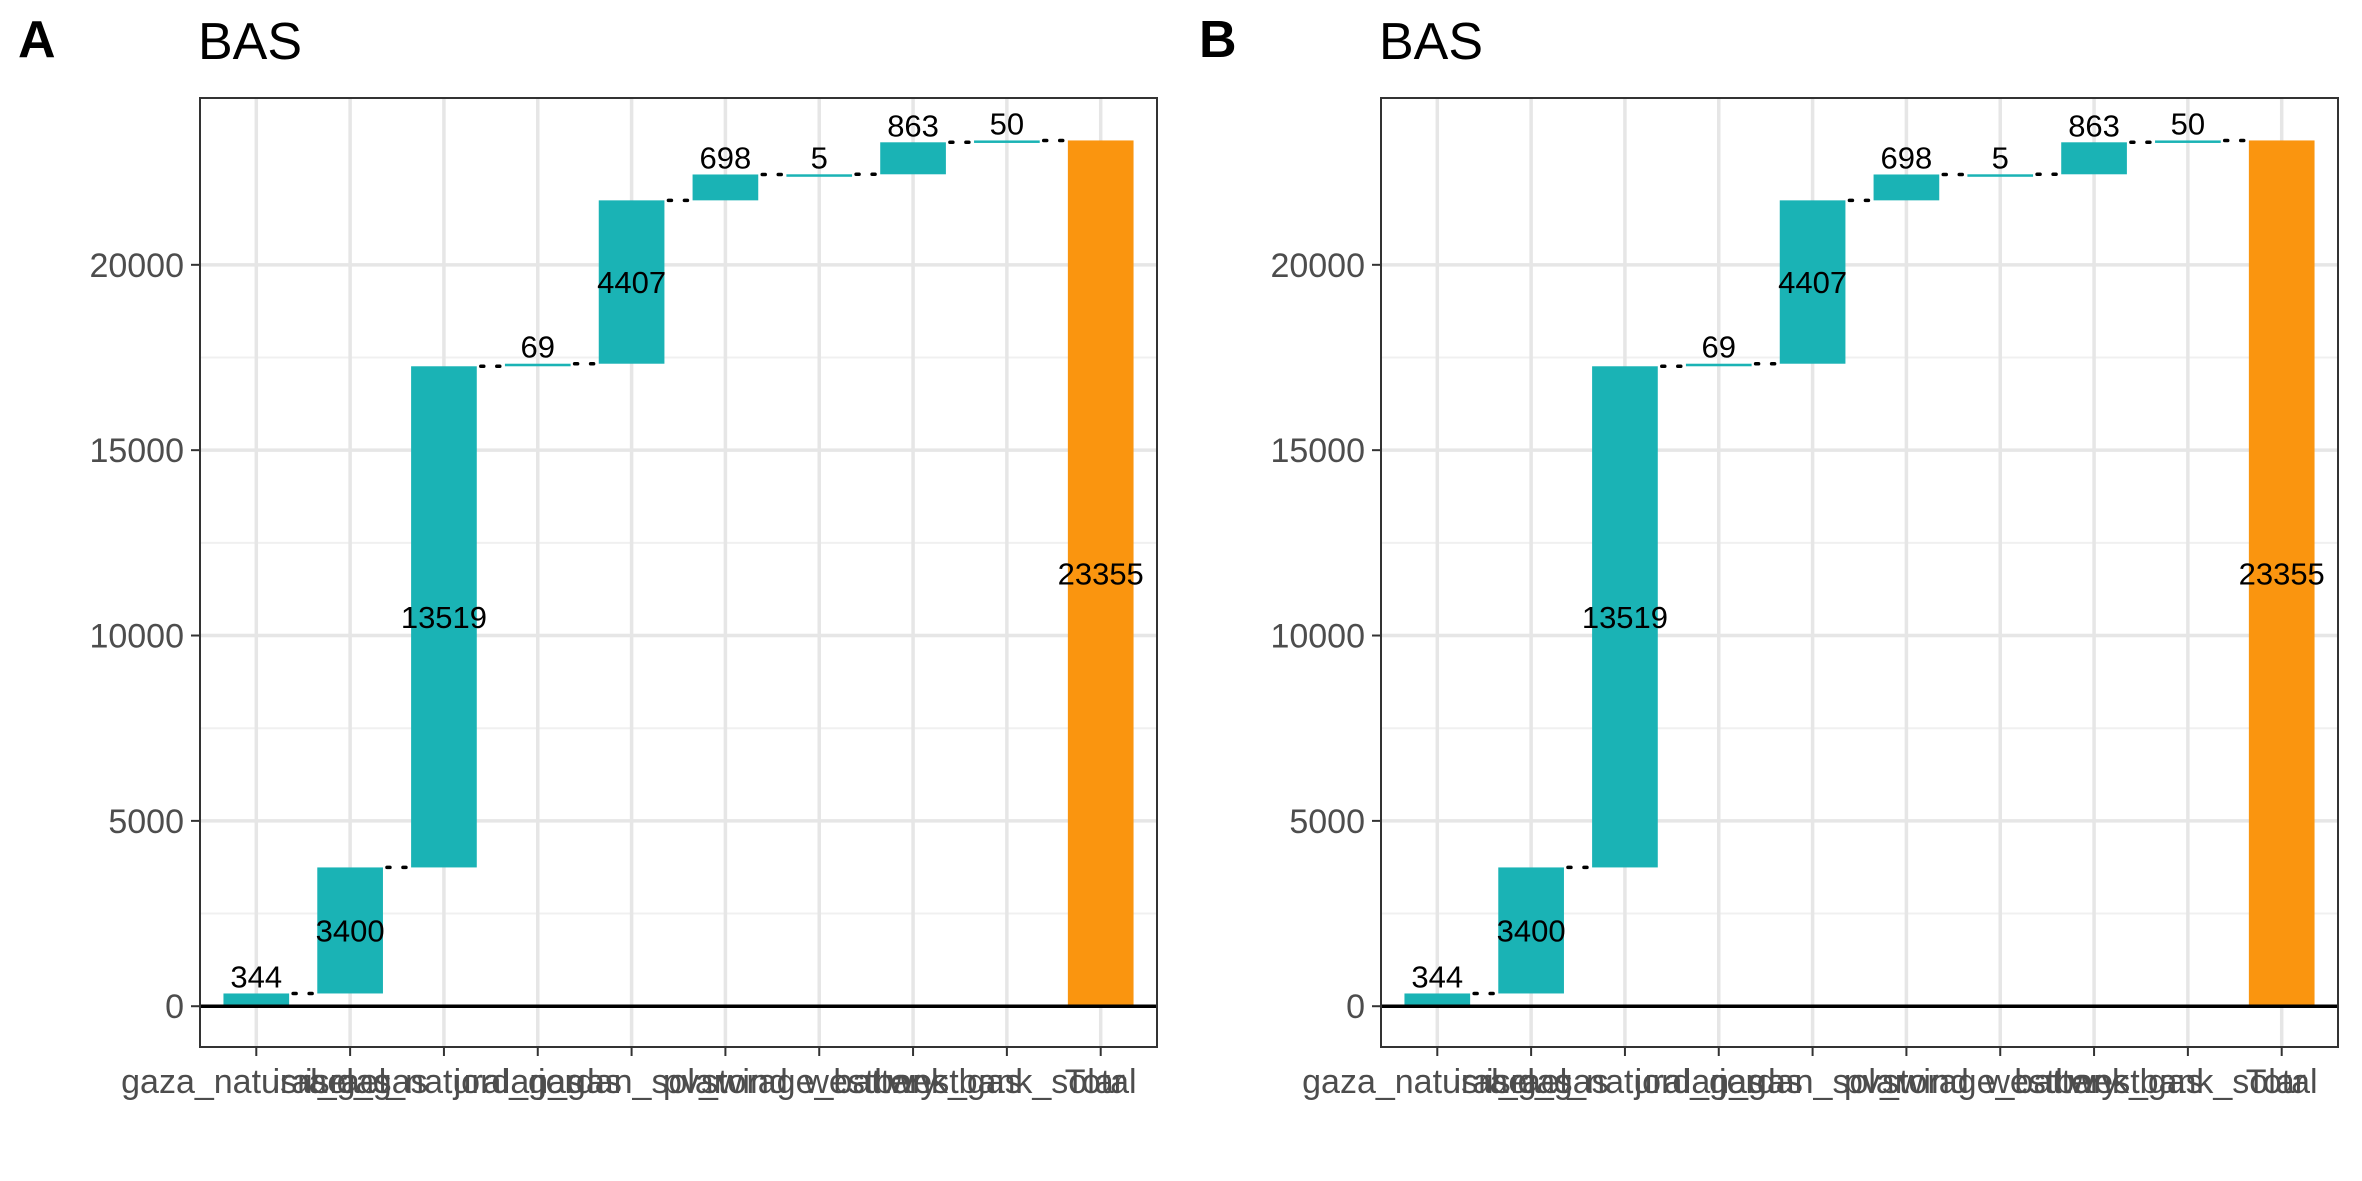 This screenshot has width=2362, height=1181. Describe the element at coordinates (37, 40) in the screenshot. I see `panel-tag-a: A` at that location.